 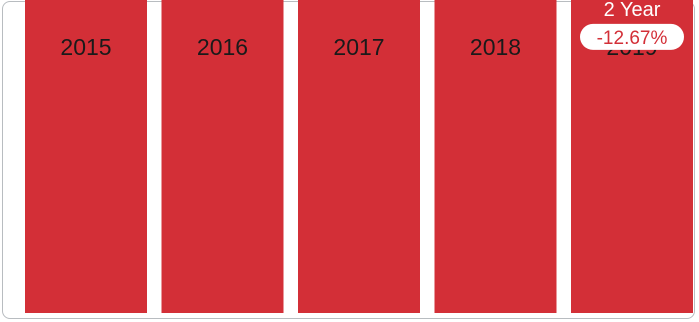 What do you see at coordinates (495, 47) in the screenshot?
I see `year-label-2018: 2018` at bounding box center [495, 47].